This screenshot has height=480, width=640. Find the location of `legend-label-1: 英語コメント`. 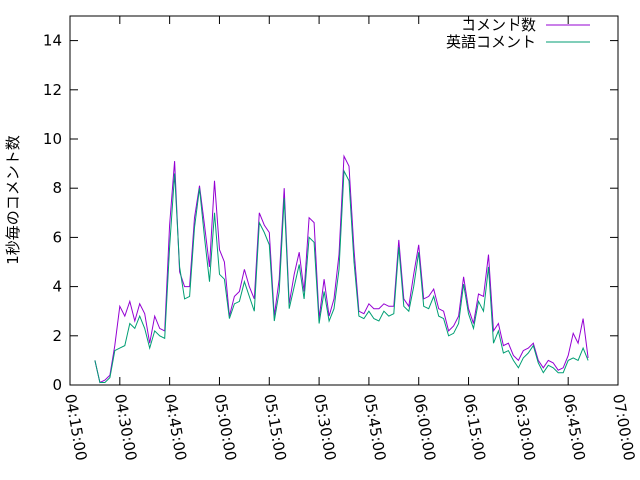

legend-label-1: 英語コメント is located at coordinates (491, 42).